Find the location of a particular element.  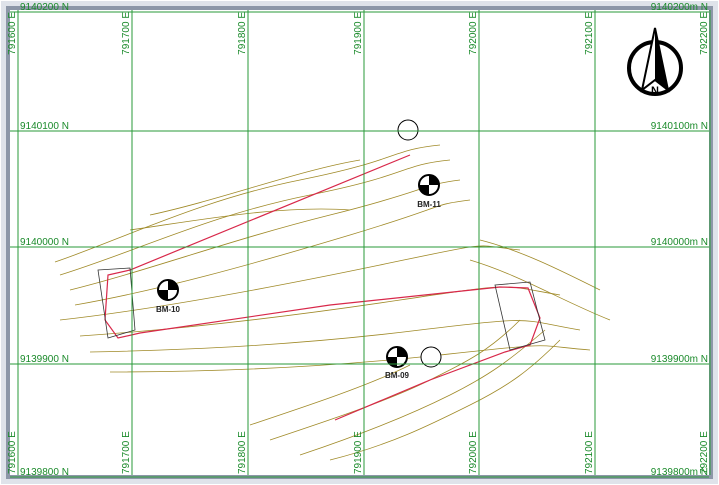

benchmark-label: BM-09 is located at coordinates (397, 375).